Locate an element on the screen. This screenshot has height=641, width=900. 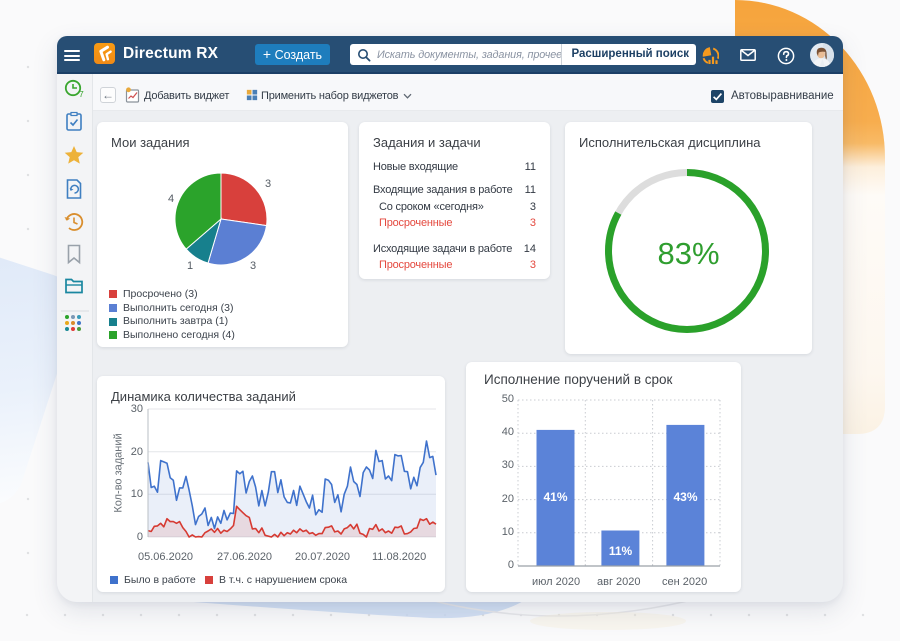
svg-text: 4 is located at coordinates (171, 199).